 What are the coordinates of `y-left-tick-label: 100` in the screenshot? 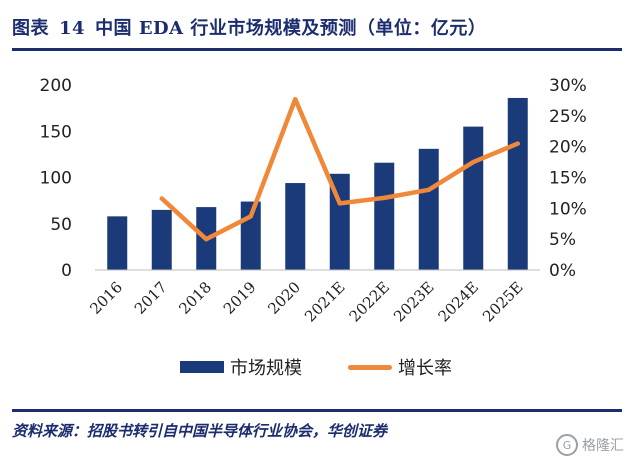 It's located at (56, 179).